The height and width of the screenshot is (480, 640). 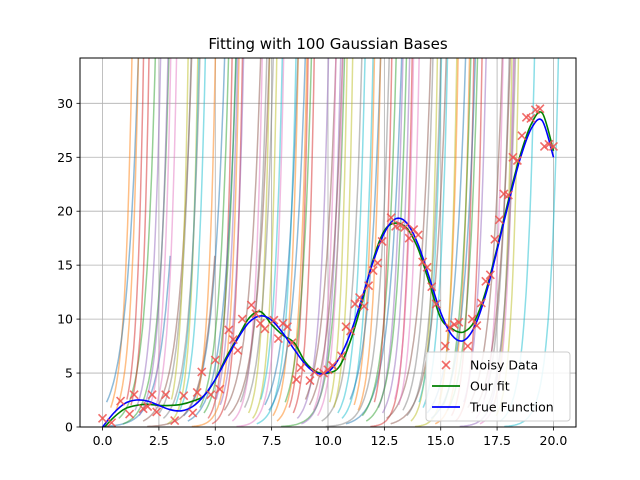 What do you see at coordinates (554, 440) in the screenshot?
I see `x-tick-label: 20.0` at bounding box center [554, 440].